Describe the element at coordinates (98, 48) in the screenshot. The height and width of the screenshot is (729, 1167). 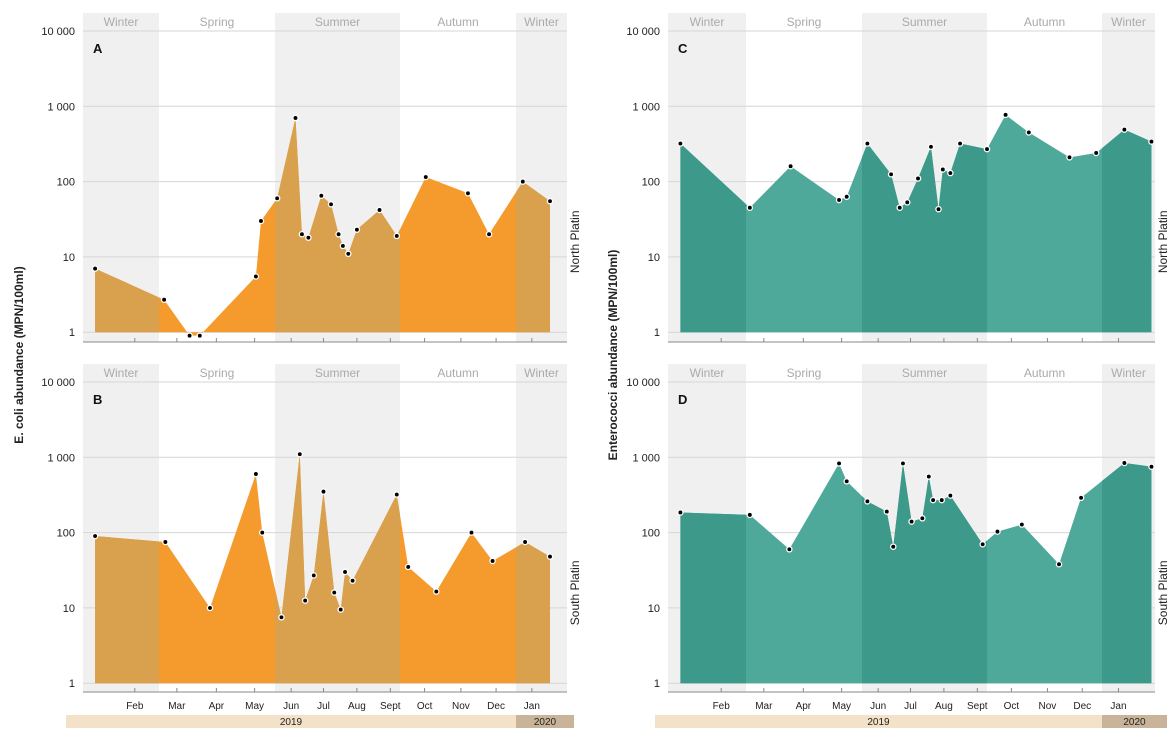
I see `panel-letter-a: A` at that location.